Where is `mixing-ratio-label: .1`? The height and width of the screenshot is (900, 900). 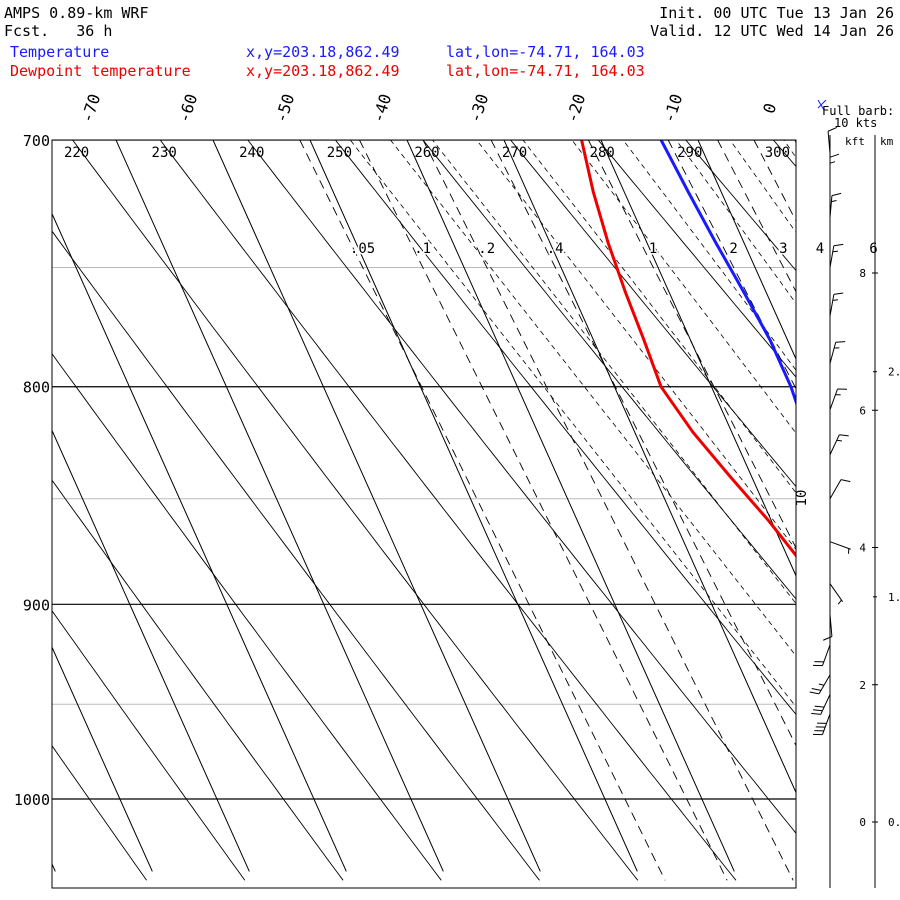 mixing-ratio-label: .1 is located at coordinates (422, 249).